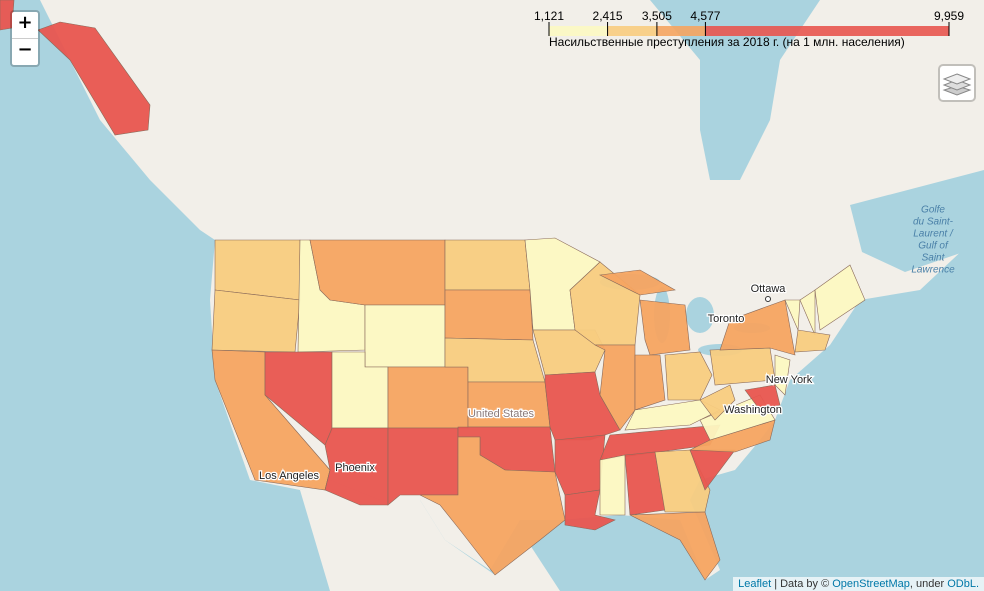 The image size is (984, 591). What do you see at coordinates (501, 414) in the screenshot?
I see `place-label: United States` at bounding box center [501, 414].